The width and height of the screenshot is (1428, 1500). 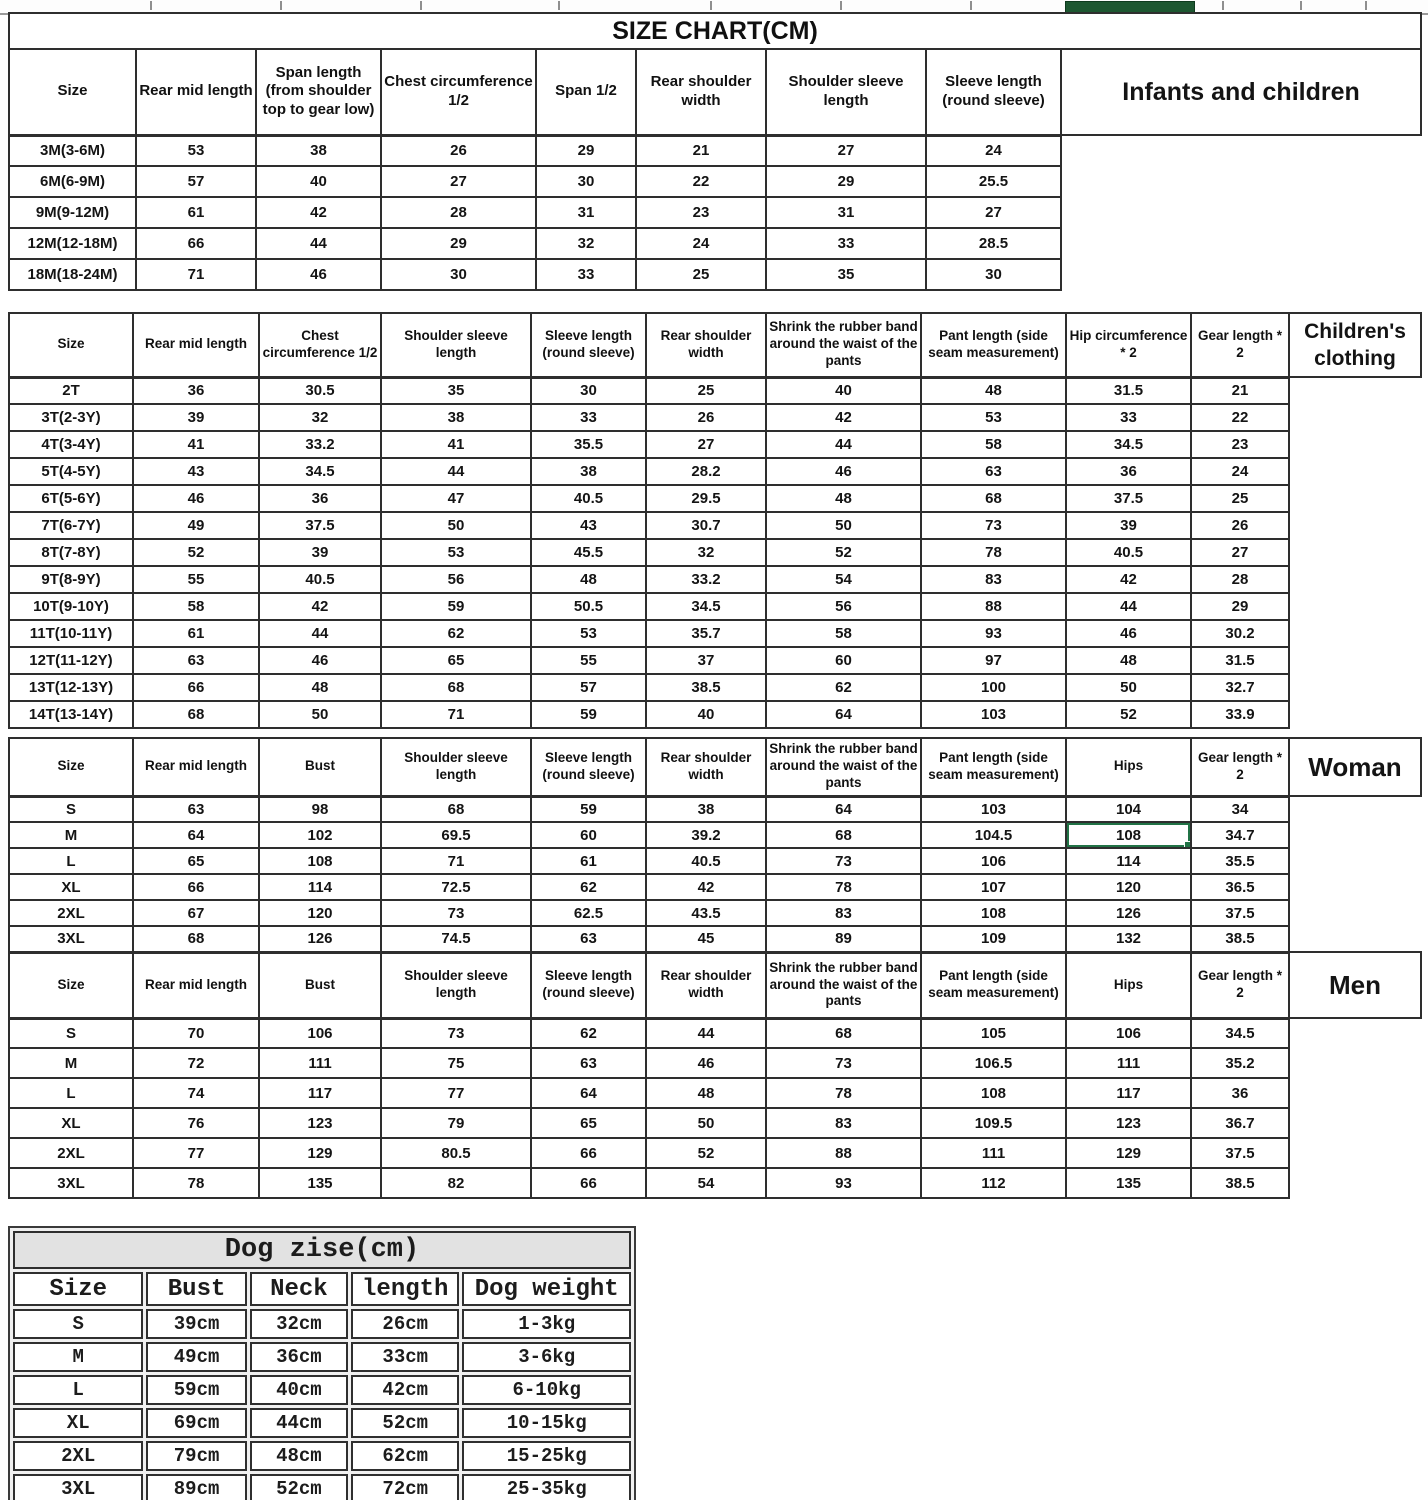 What do you see at coordinates (71, 687) in the screenshot?
I see `size-cell: 13T(12-13Y)` at bounding box center [71, 687].